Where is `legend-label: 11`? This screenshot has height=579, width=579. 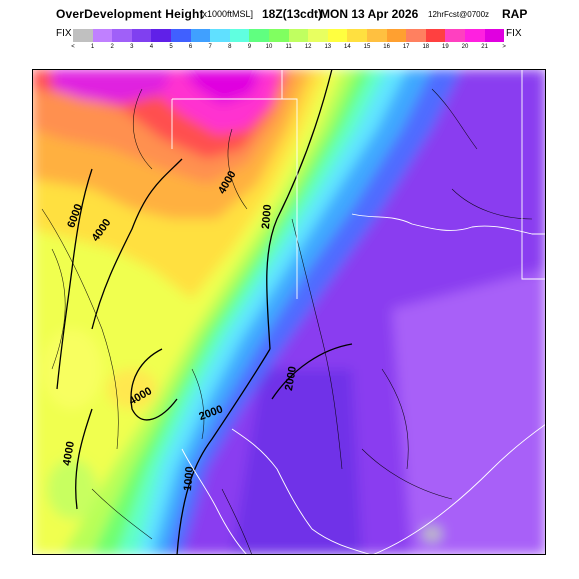 legend-label: 11 is located at coordinates (288, 47).